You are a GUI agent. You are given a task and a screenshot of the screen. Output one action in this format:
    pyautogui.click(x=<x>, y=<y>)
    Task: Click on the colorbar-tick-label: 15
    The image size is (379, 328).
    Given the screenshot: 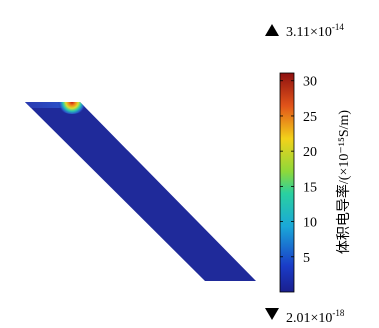 What is the action you would take?
    pyautogui.click(x=310, y=187)
    